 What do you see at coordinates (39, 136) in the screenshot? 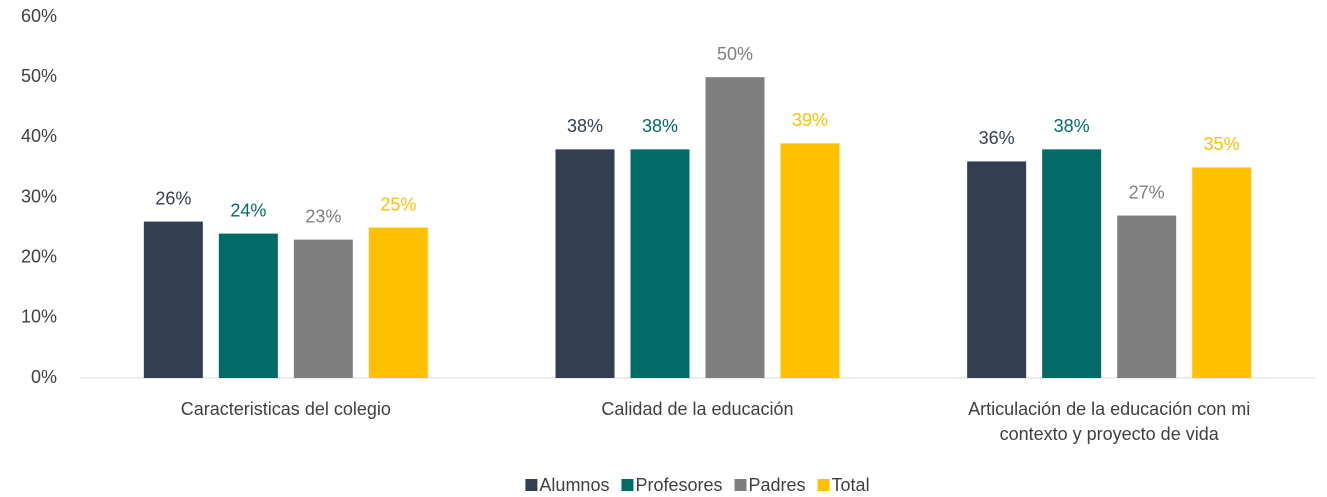
I see `y-tick-label: 40%` at bounding box center [39, 136].